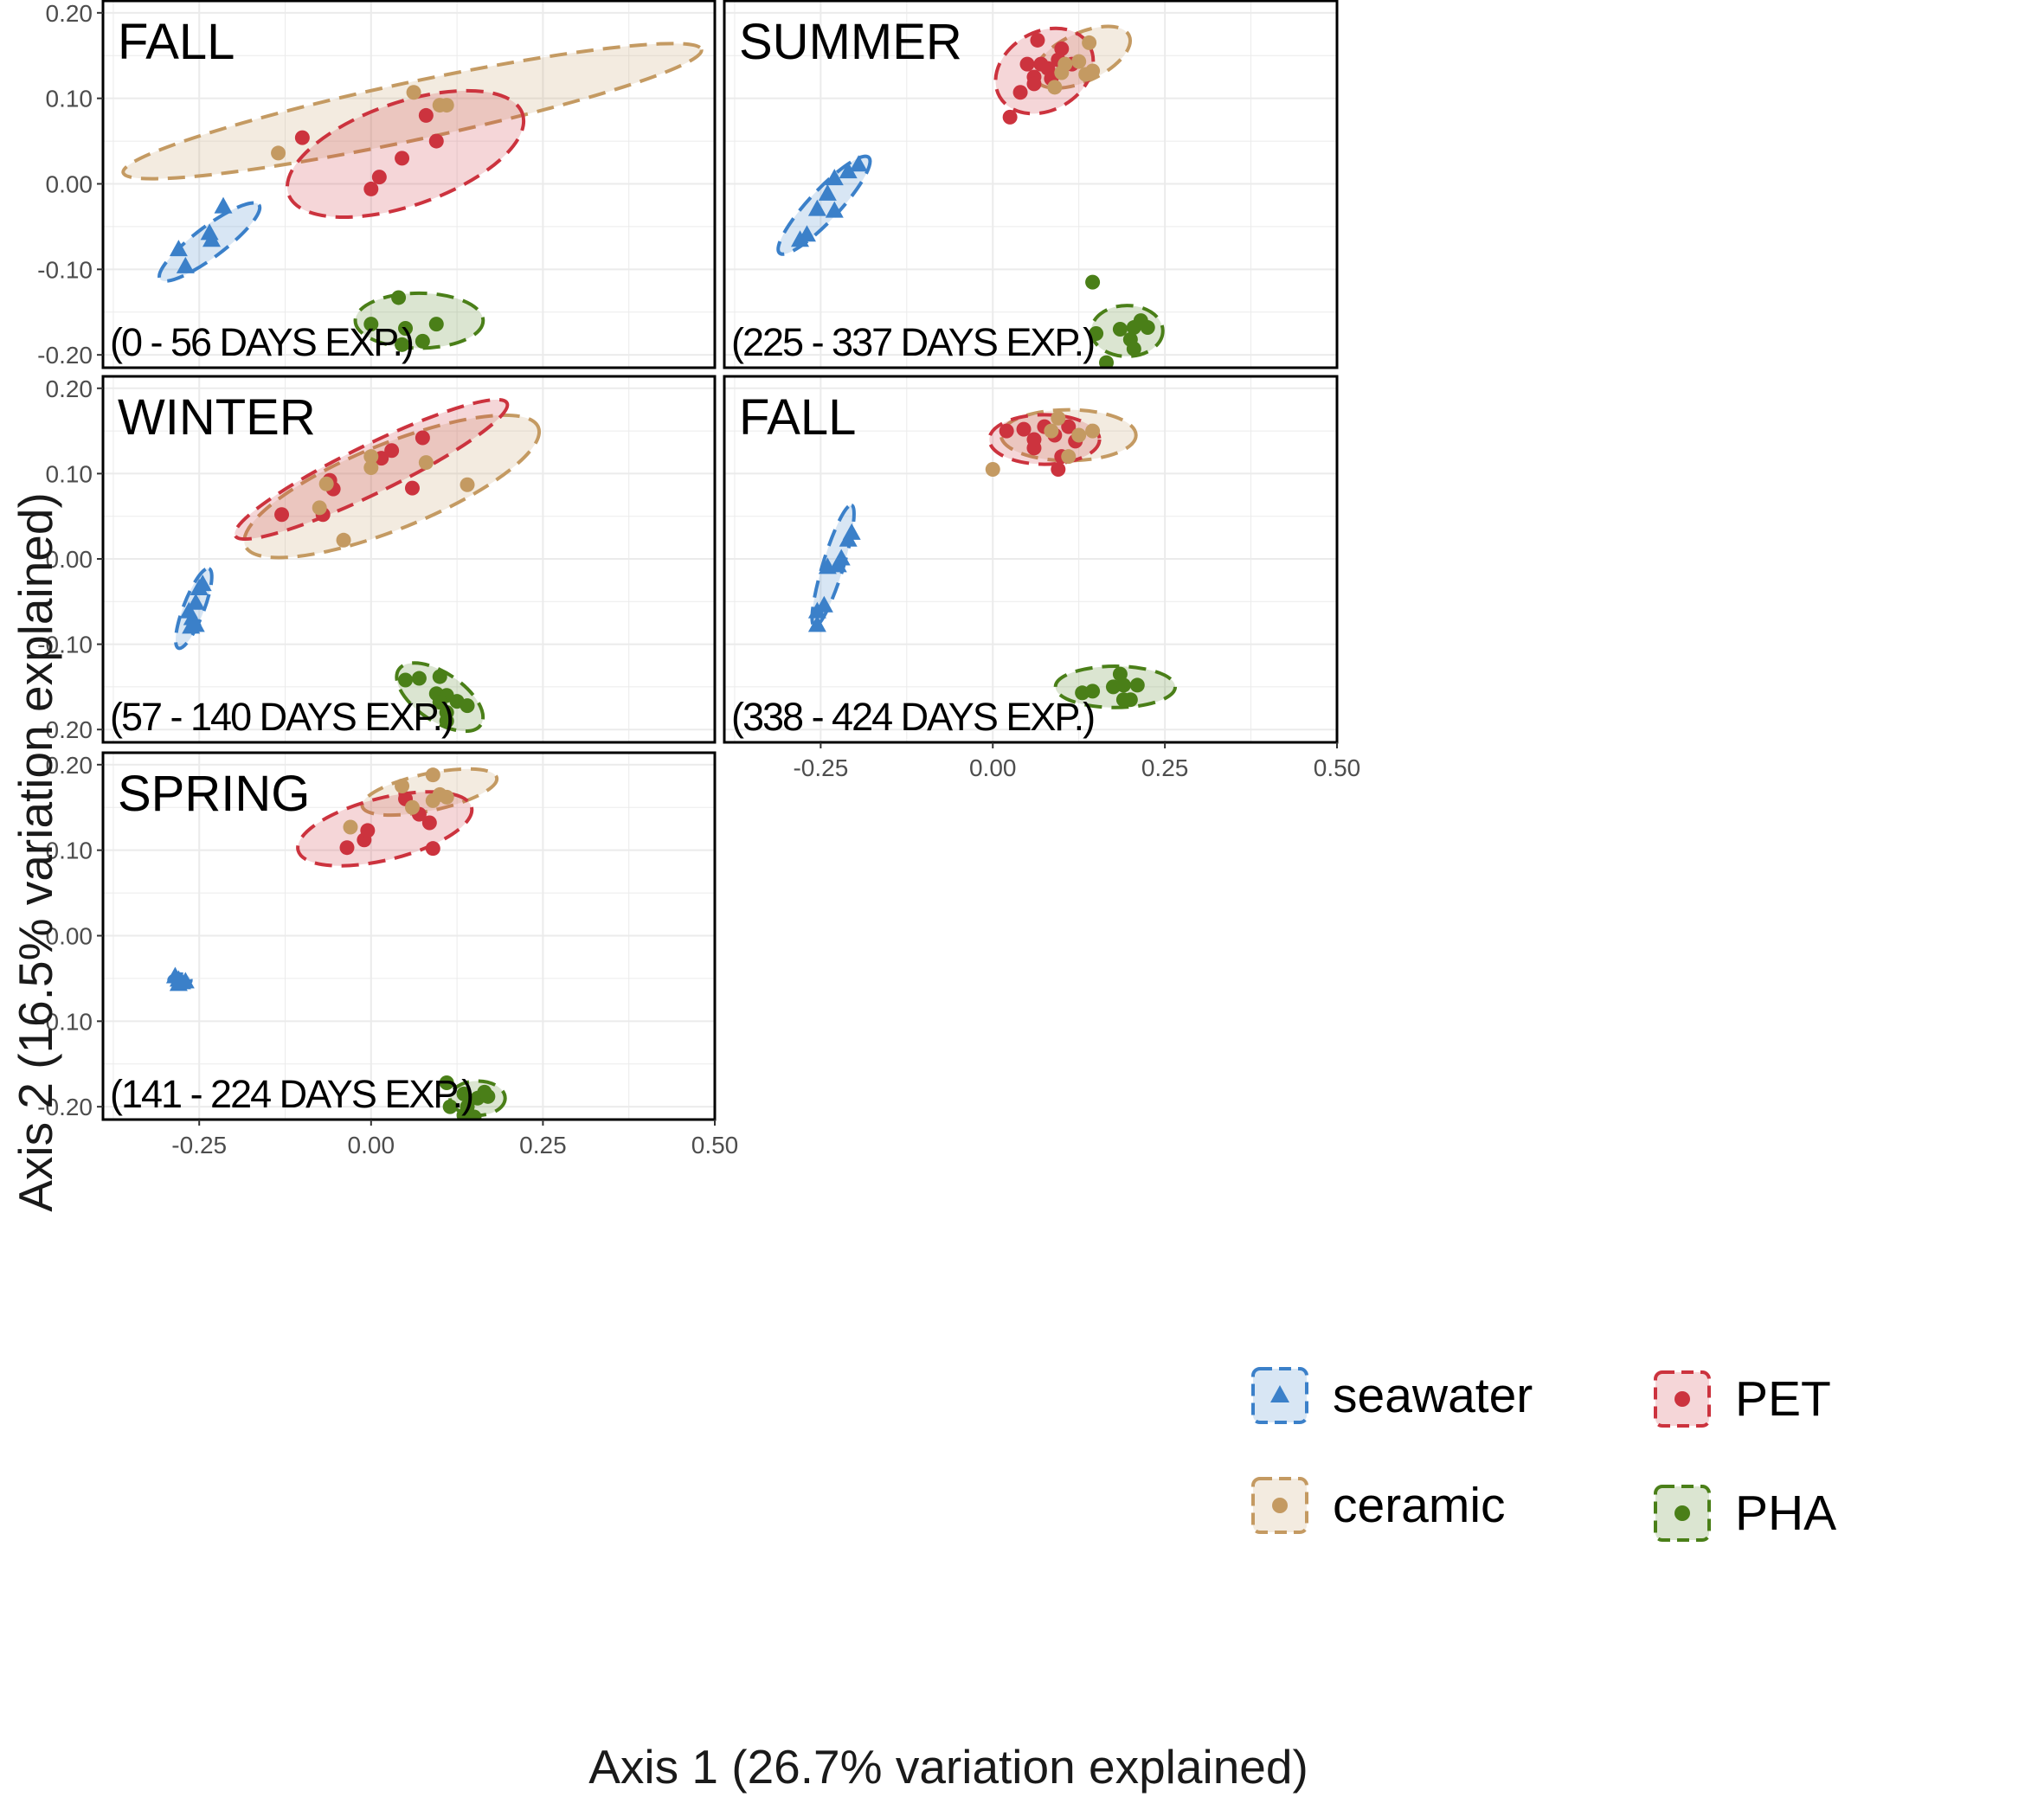 The height and width of the screenshot is (1797, 2044). What do you see at coordinates (291, 1094) in the screenshot?
I see `period-label: (141 - 224 DAYS EXP.)` at bounding box center [291, 1094].